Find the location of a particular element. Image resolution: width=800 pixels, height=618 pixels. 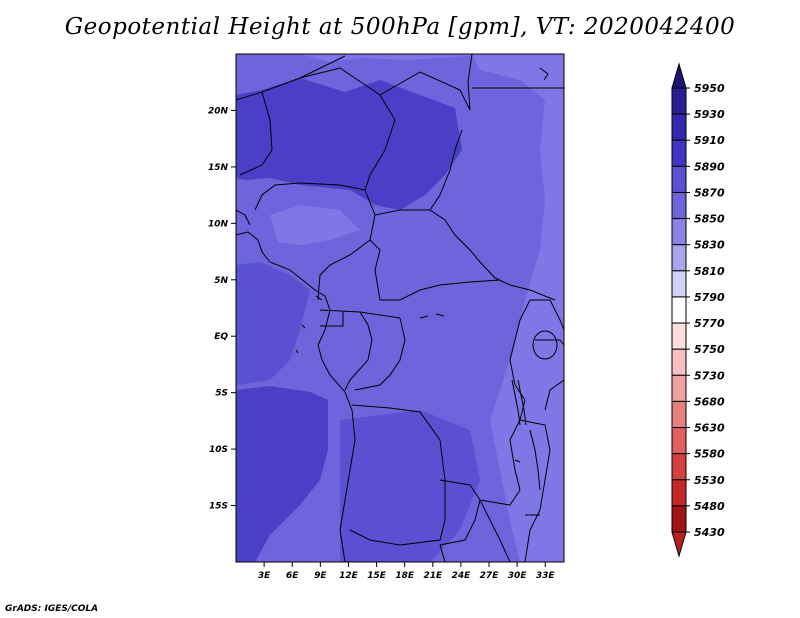

y-tick-label: 15N is located at coordinates (218, 168).